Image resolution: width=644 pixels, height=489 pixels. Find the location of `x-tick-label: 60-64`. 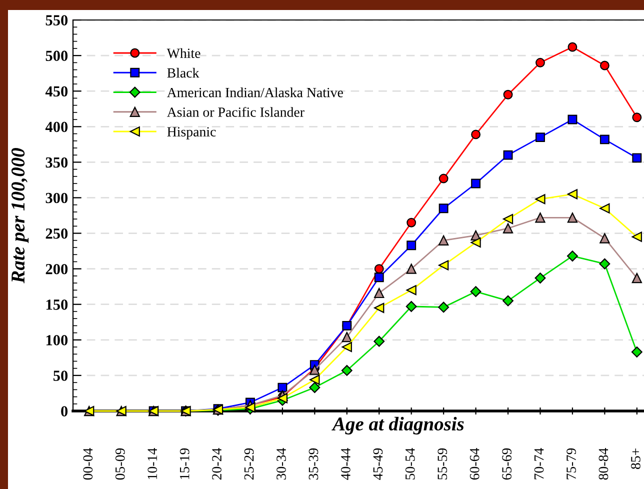

x-tick-label: 60-64 is located at coordinates (475, 464).